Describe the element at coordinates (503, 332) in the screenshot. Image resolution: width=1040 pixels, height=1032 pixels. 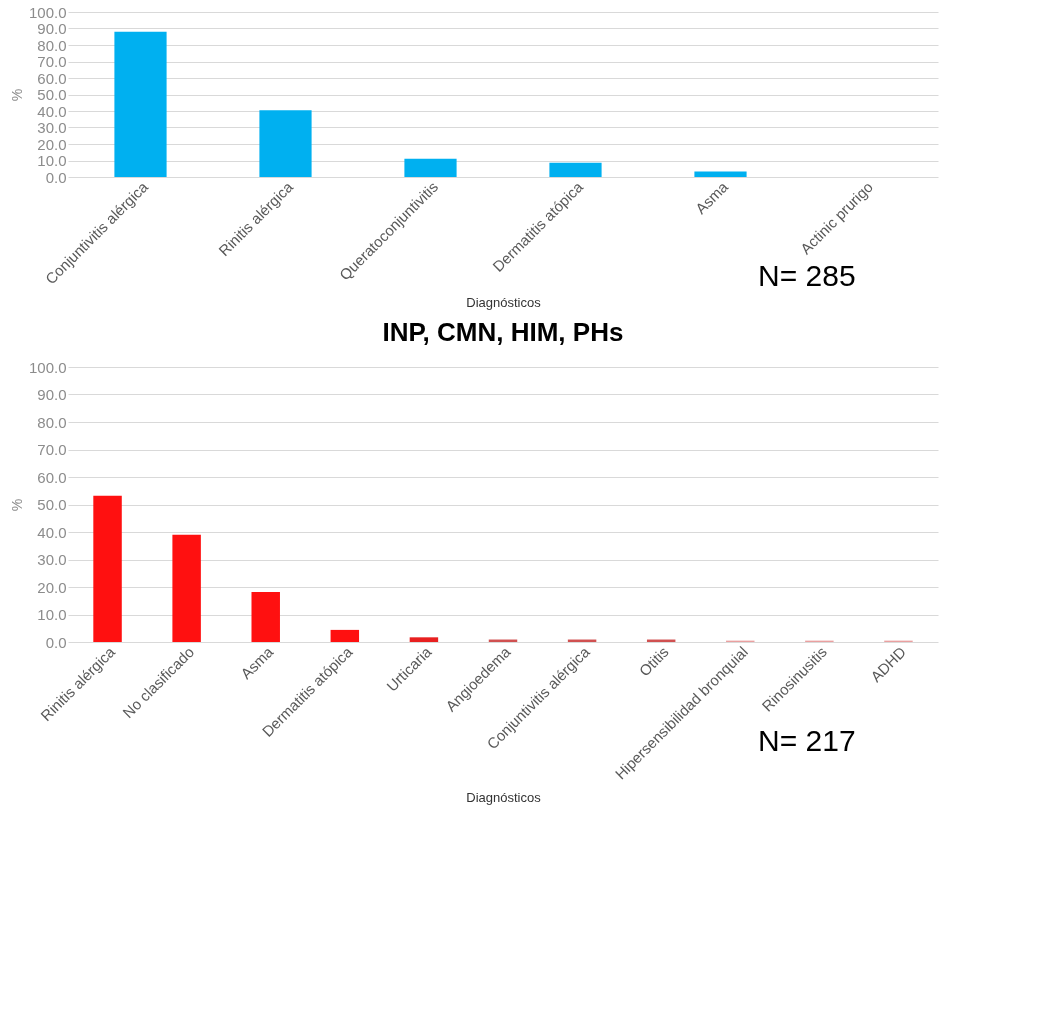
I see `chart-title: INP, CMN, HIM, PHs` at that location.